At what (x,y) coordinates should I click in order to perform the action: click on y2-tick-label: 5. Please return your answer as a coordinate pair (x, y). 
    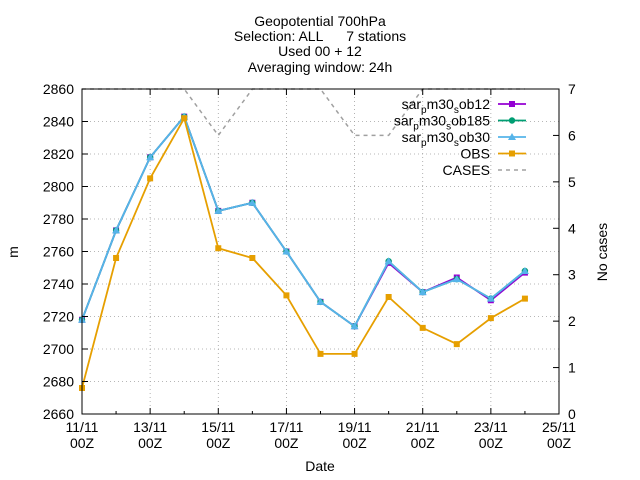
    Looking at the image, I should click on (572, 182).